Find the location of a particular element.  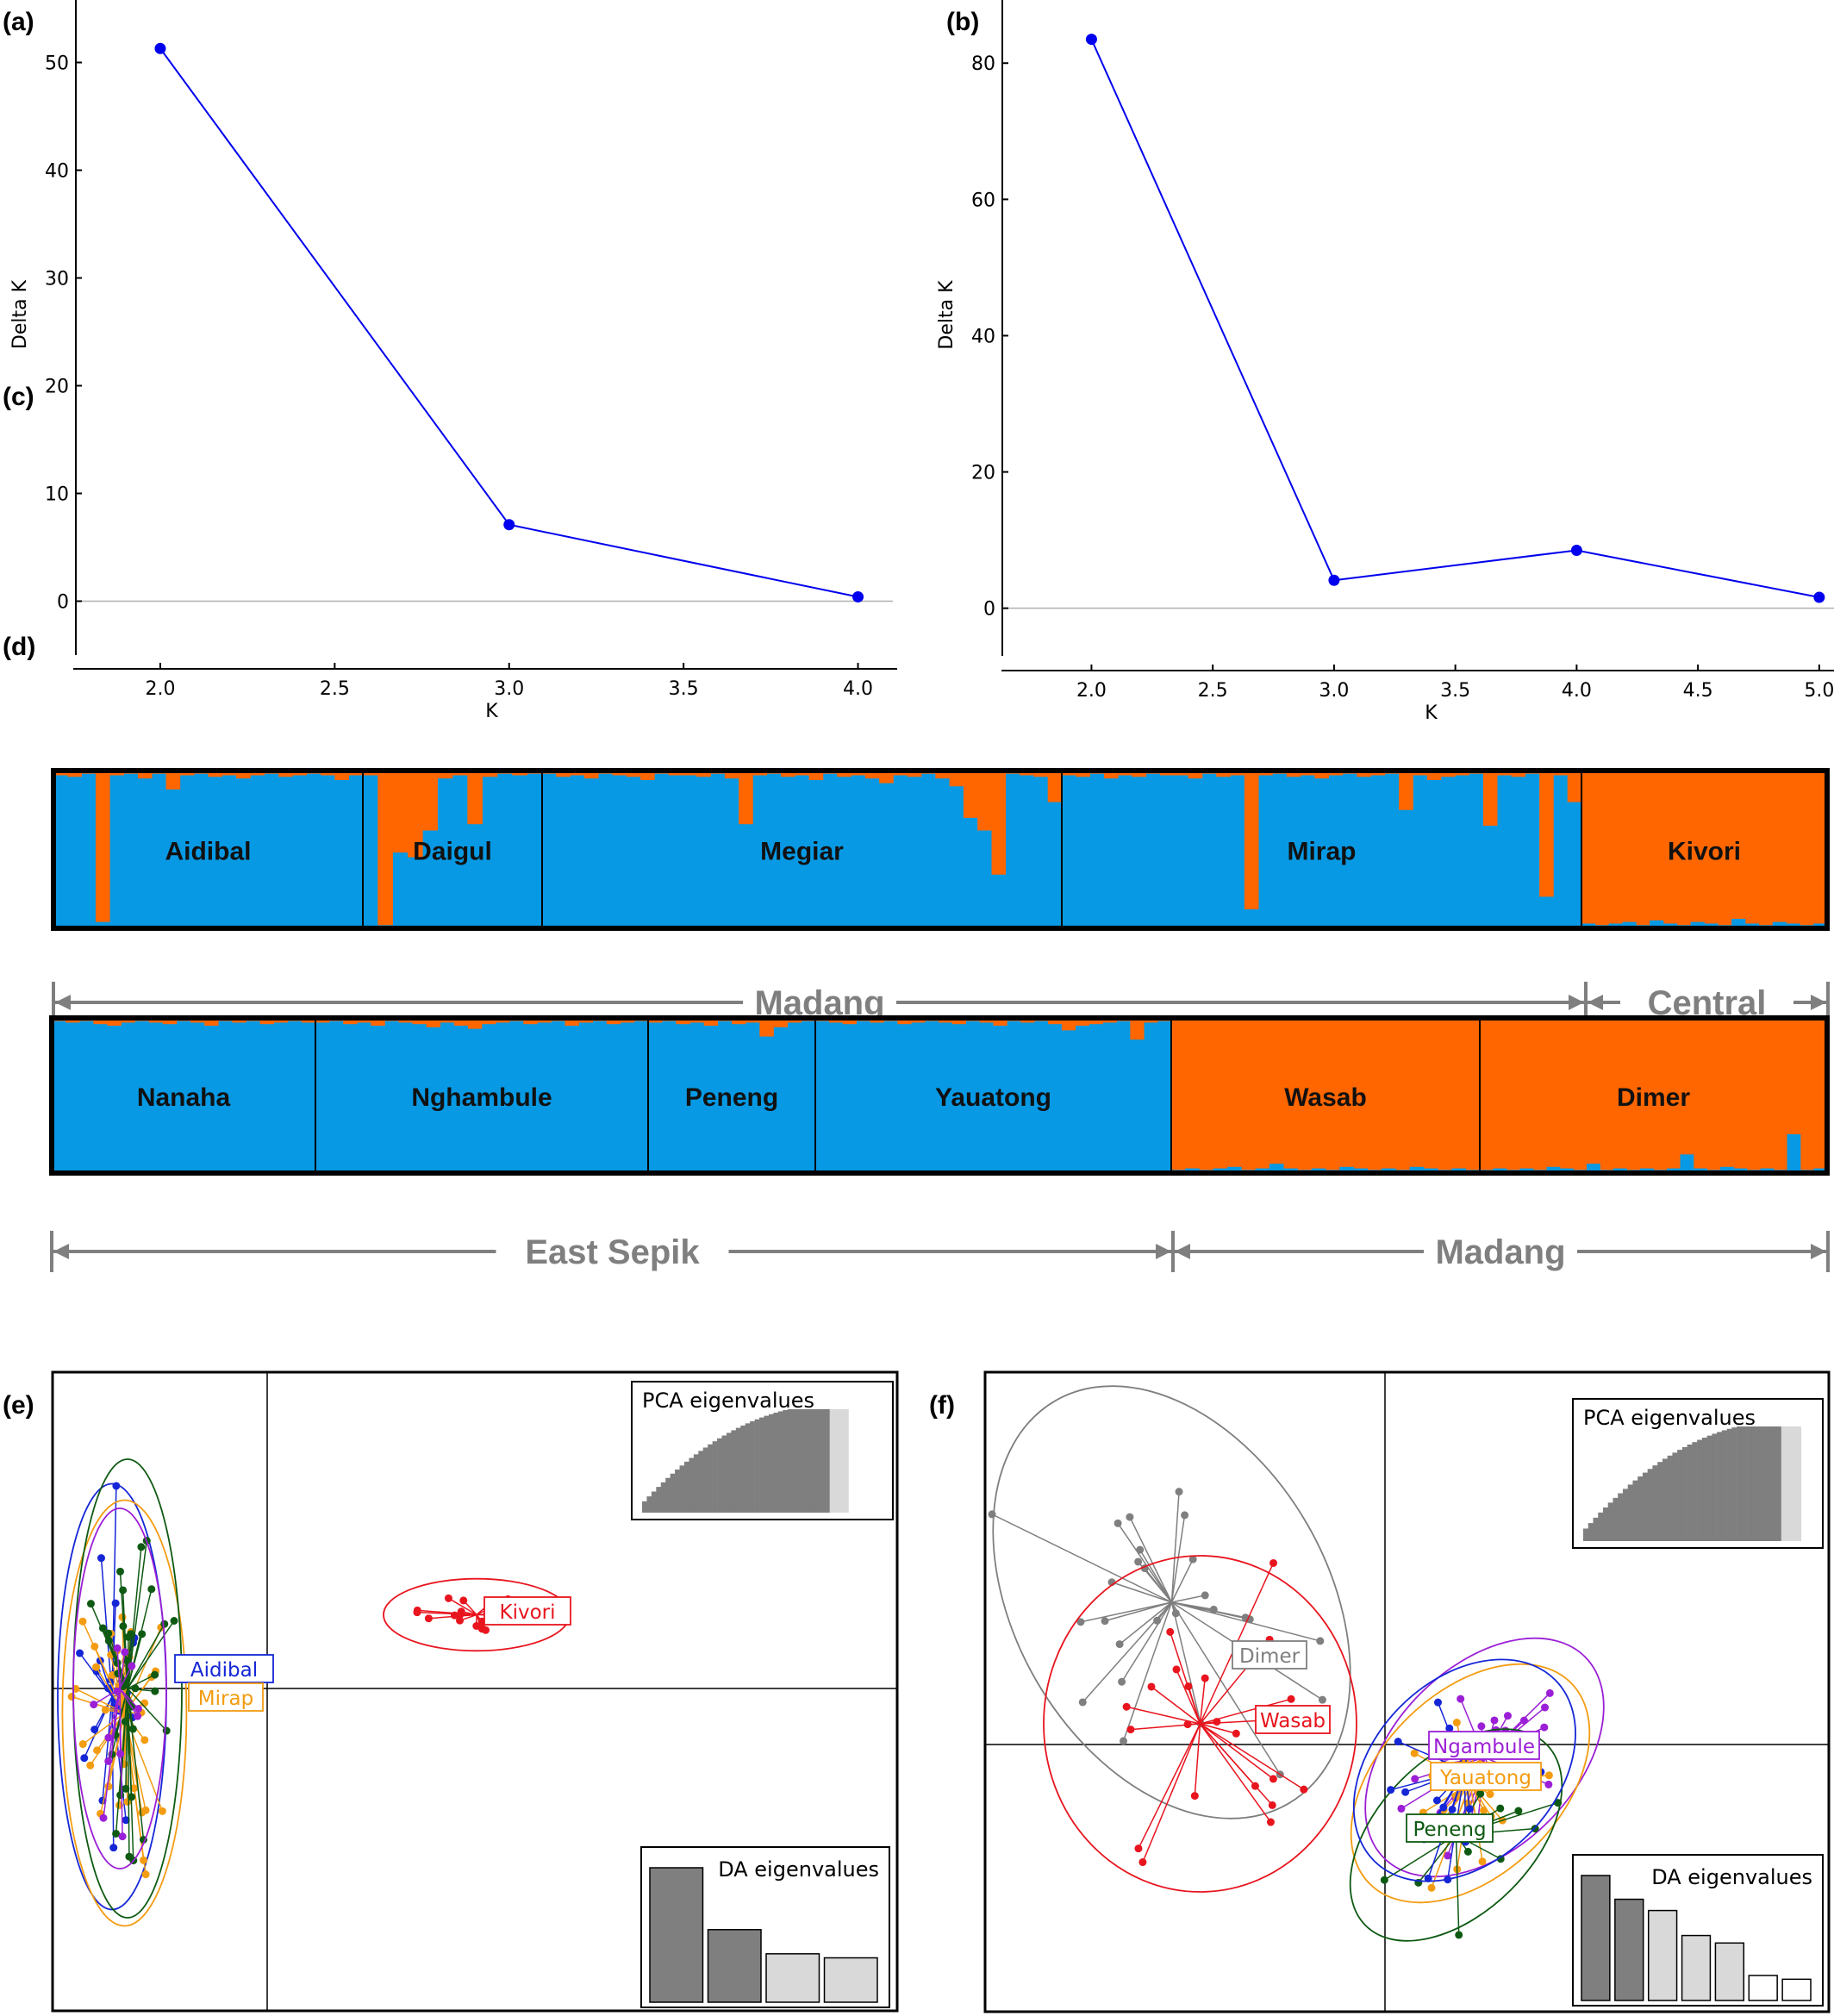

population-label: Peneng is located at coordinates (731, 1097).